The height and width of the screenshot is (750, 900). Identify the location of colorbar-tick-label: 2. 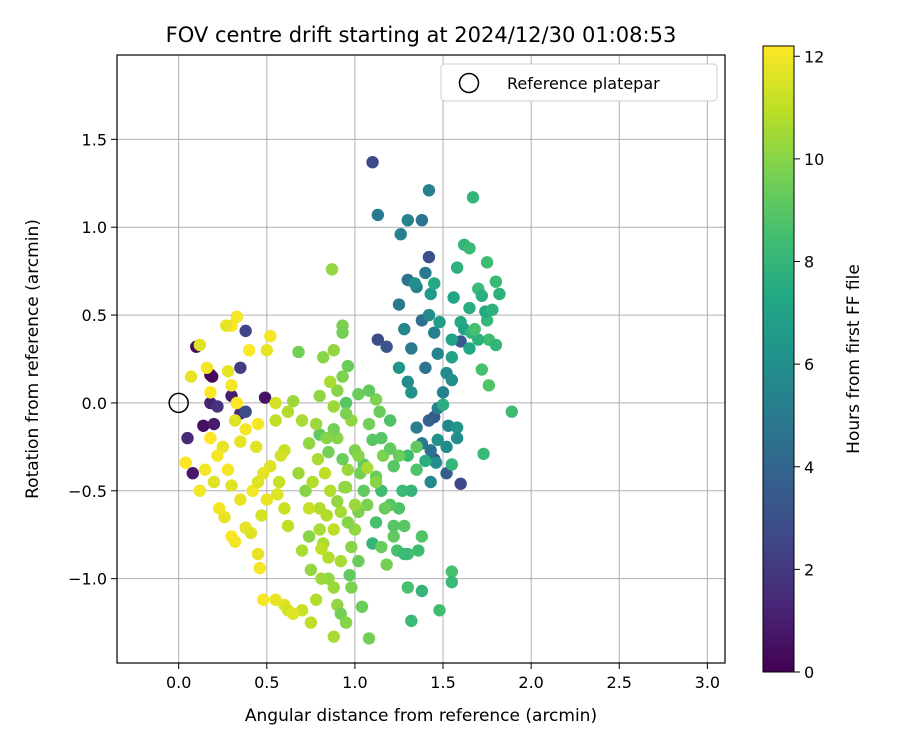
(809, 569).